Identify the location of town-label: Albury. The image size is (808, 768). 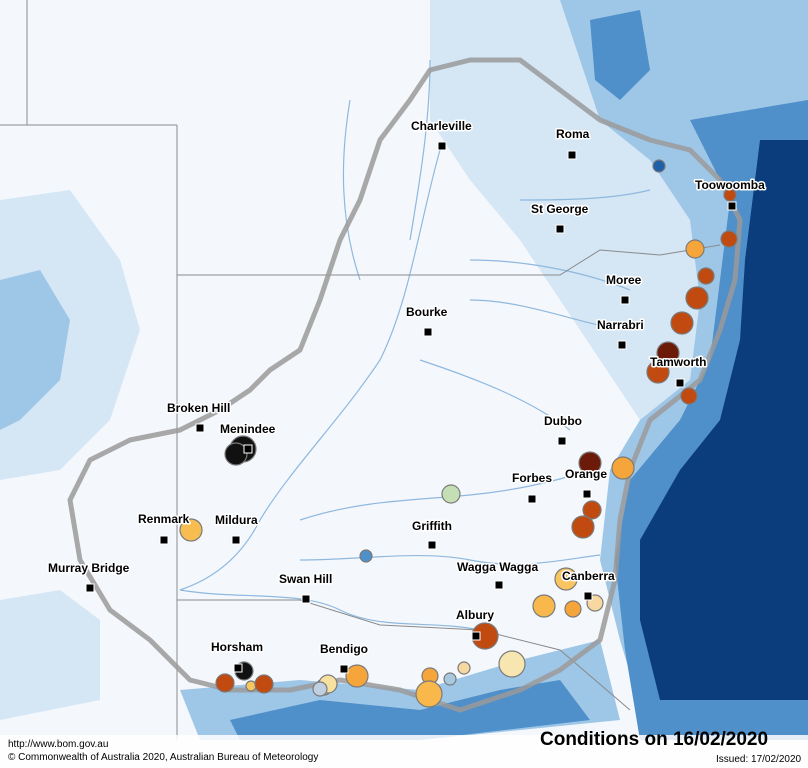
(475, 615).